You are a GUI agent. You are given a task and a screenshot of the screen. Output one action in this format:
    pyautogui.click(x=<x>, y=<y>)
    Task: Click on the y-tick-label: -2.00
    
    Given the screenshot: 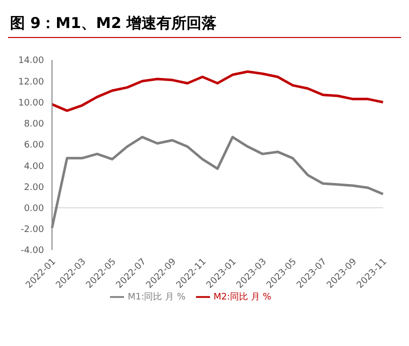 What is the action you would take?
    pyautogui.click(x=32, y=230)
    